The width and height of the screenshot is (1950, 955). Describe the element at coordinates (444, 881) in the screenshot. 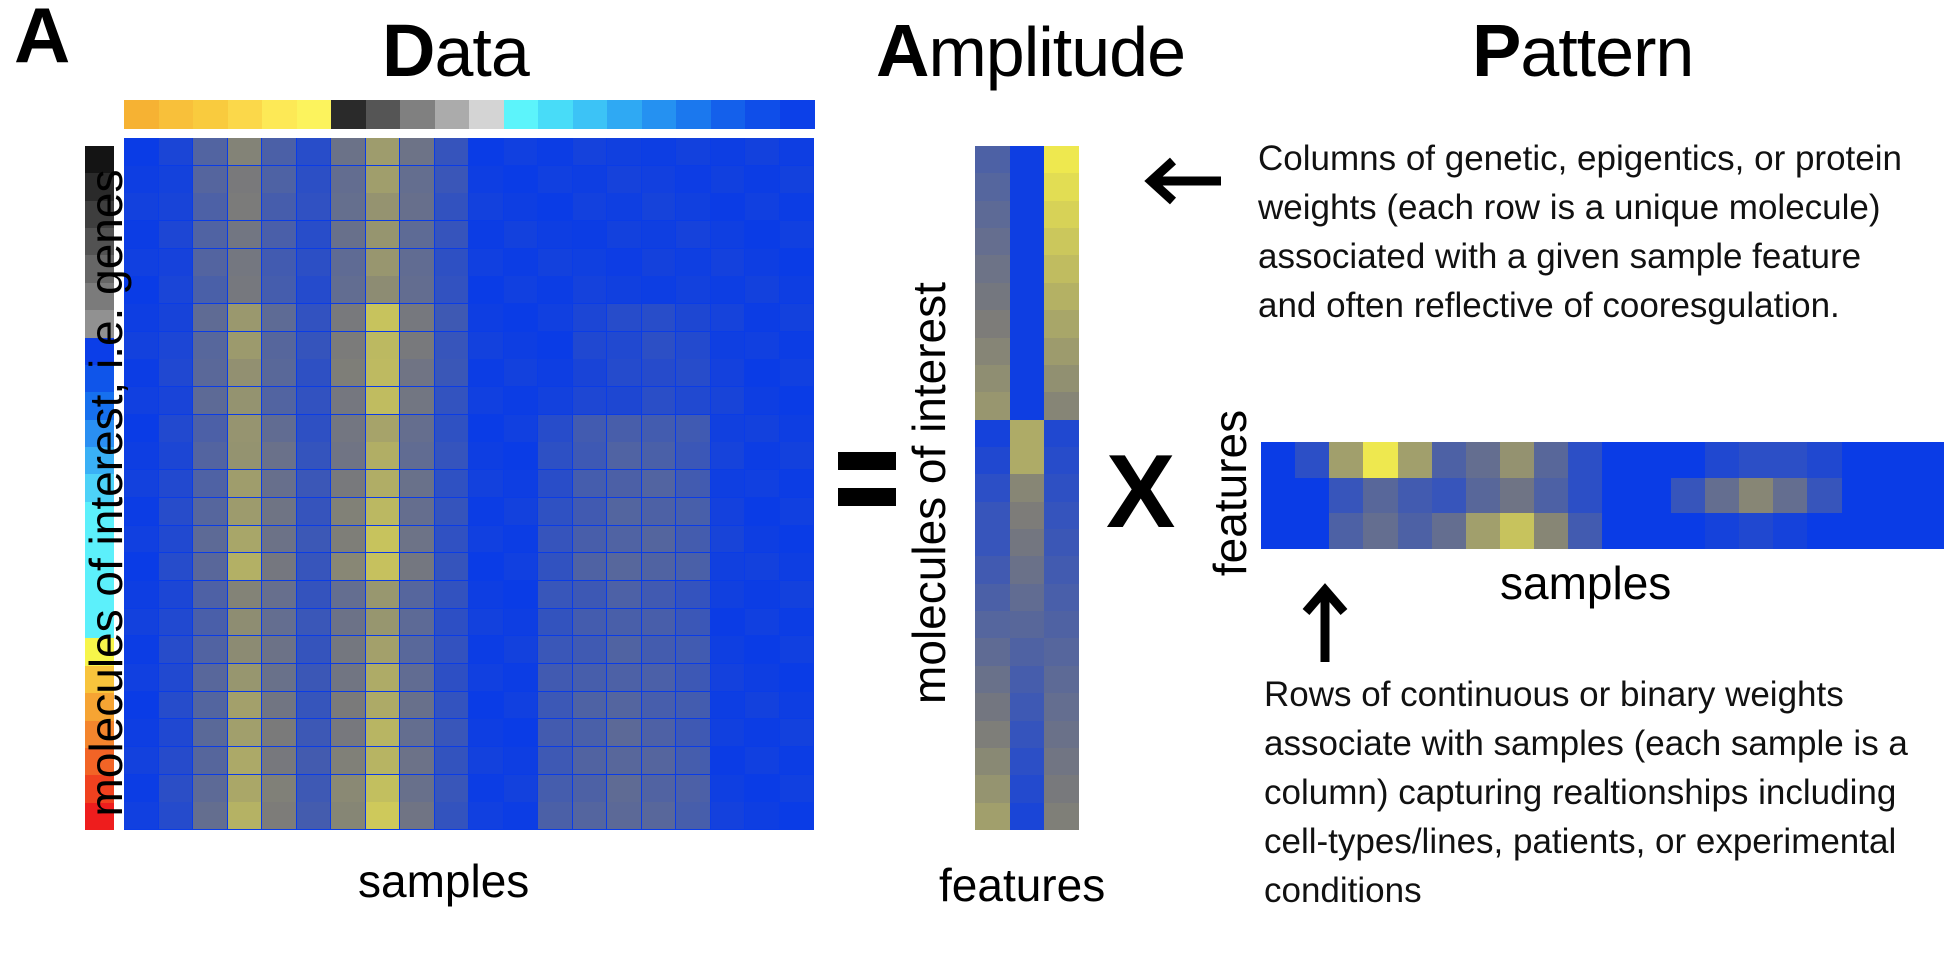

I see `data-xlabel: samples` at that location.